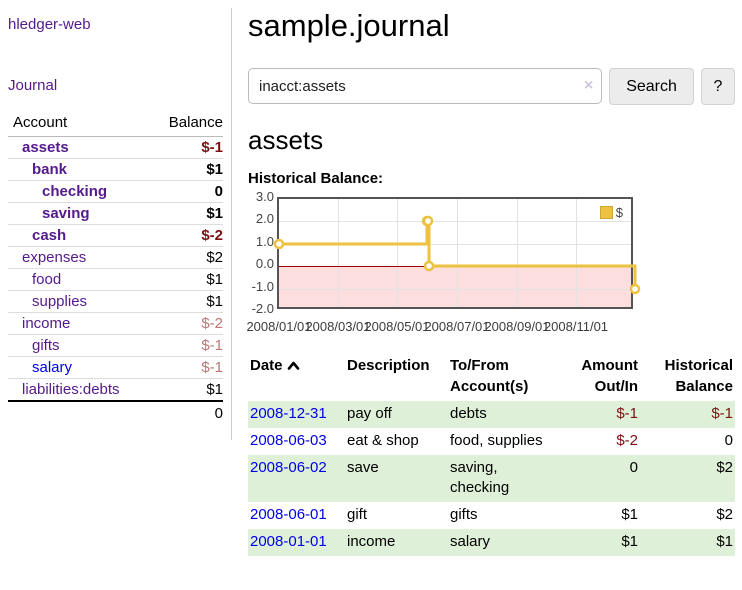  Describe the element at coordinates (218, 191) in the screenshot. I see `account-balance: 0` at that location.